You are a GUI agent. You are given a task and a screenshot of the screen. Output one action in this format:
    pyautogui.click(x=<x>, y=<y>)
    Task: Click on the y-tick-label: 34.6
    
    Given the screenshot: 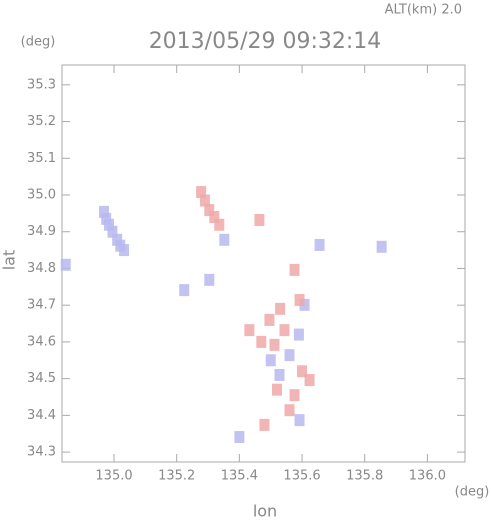 What is the action you would take?
    pyautogui.click(x=41, y=341)
    